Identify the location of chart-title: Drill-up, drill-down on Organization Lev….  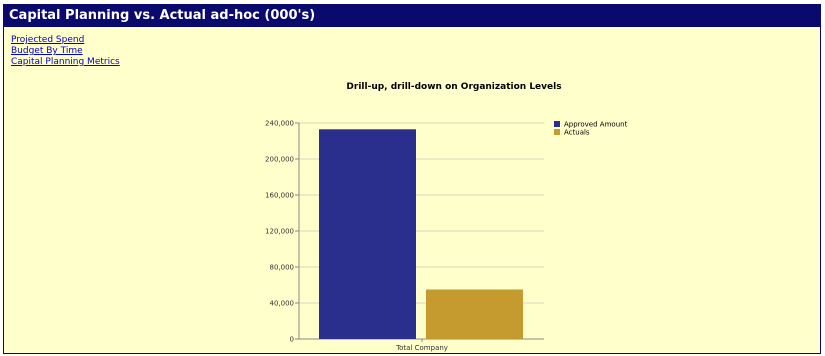
(453, 87).